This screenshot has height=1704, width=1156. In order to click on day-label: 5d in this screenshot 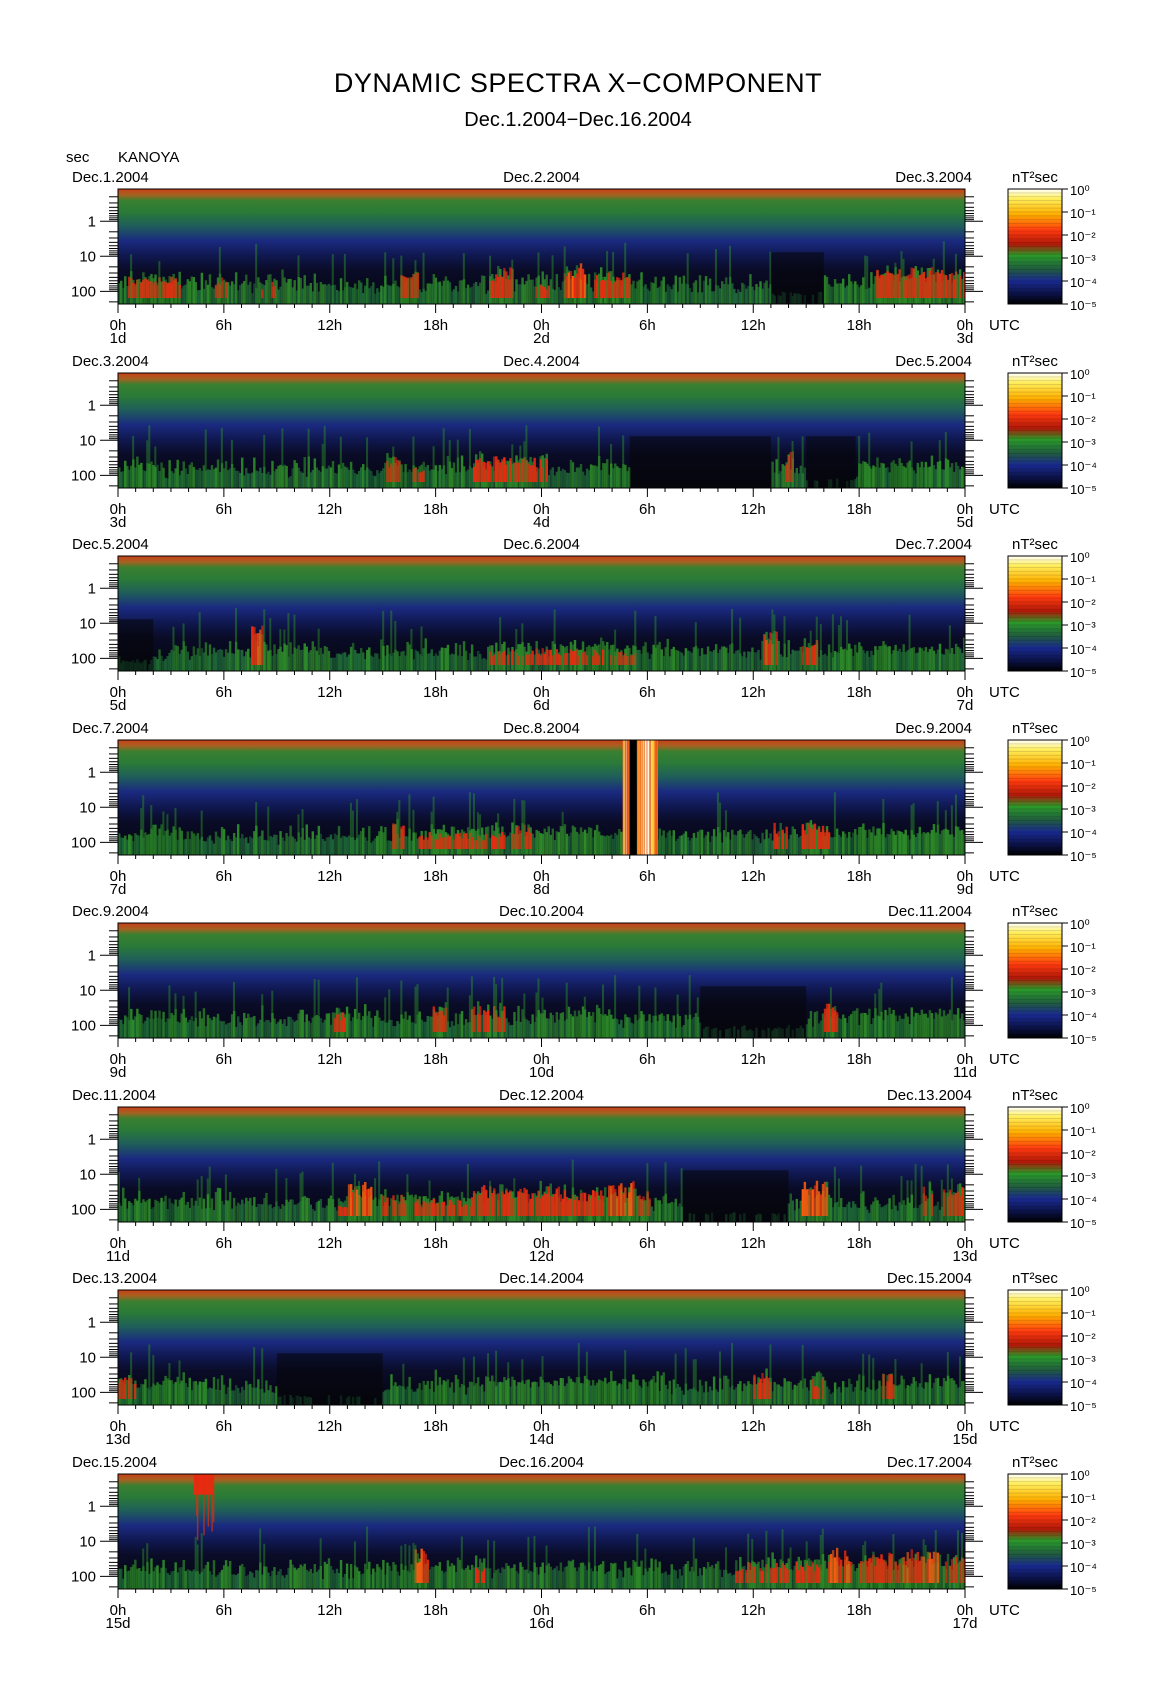, I will do `click(965, 522)`.